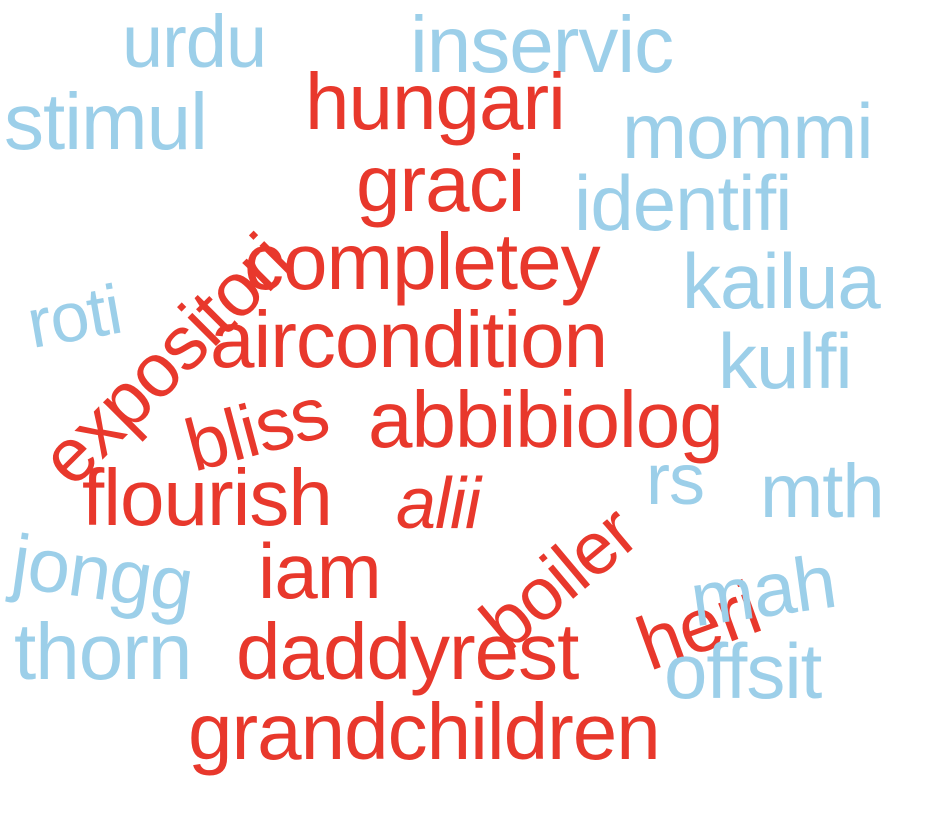  What do you see at coordinates (785, 361) in the screenshot?
I see `word-kulfi: kulfi` at bounding box center [785, 361].